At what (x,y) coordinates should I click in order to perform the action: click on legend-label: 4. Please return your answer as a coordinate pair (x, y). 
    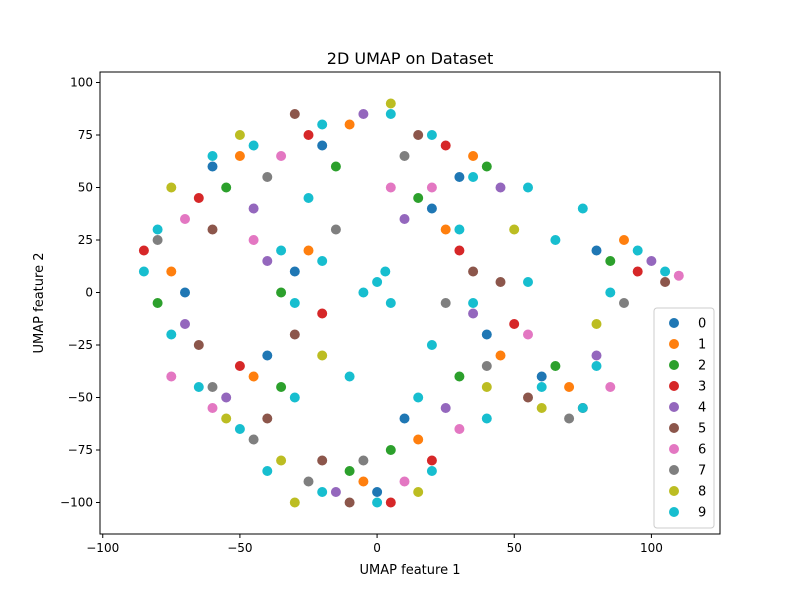
    Looking at the image, I should click on (702, 408).